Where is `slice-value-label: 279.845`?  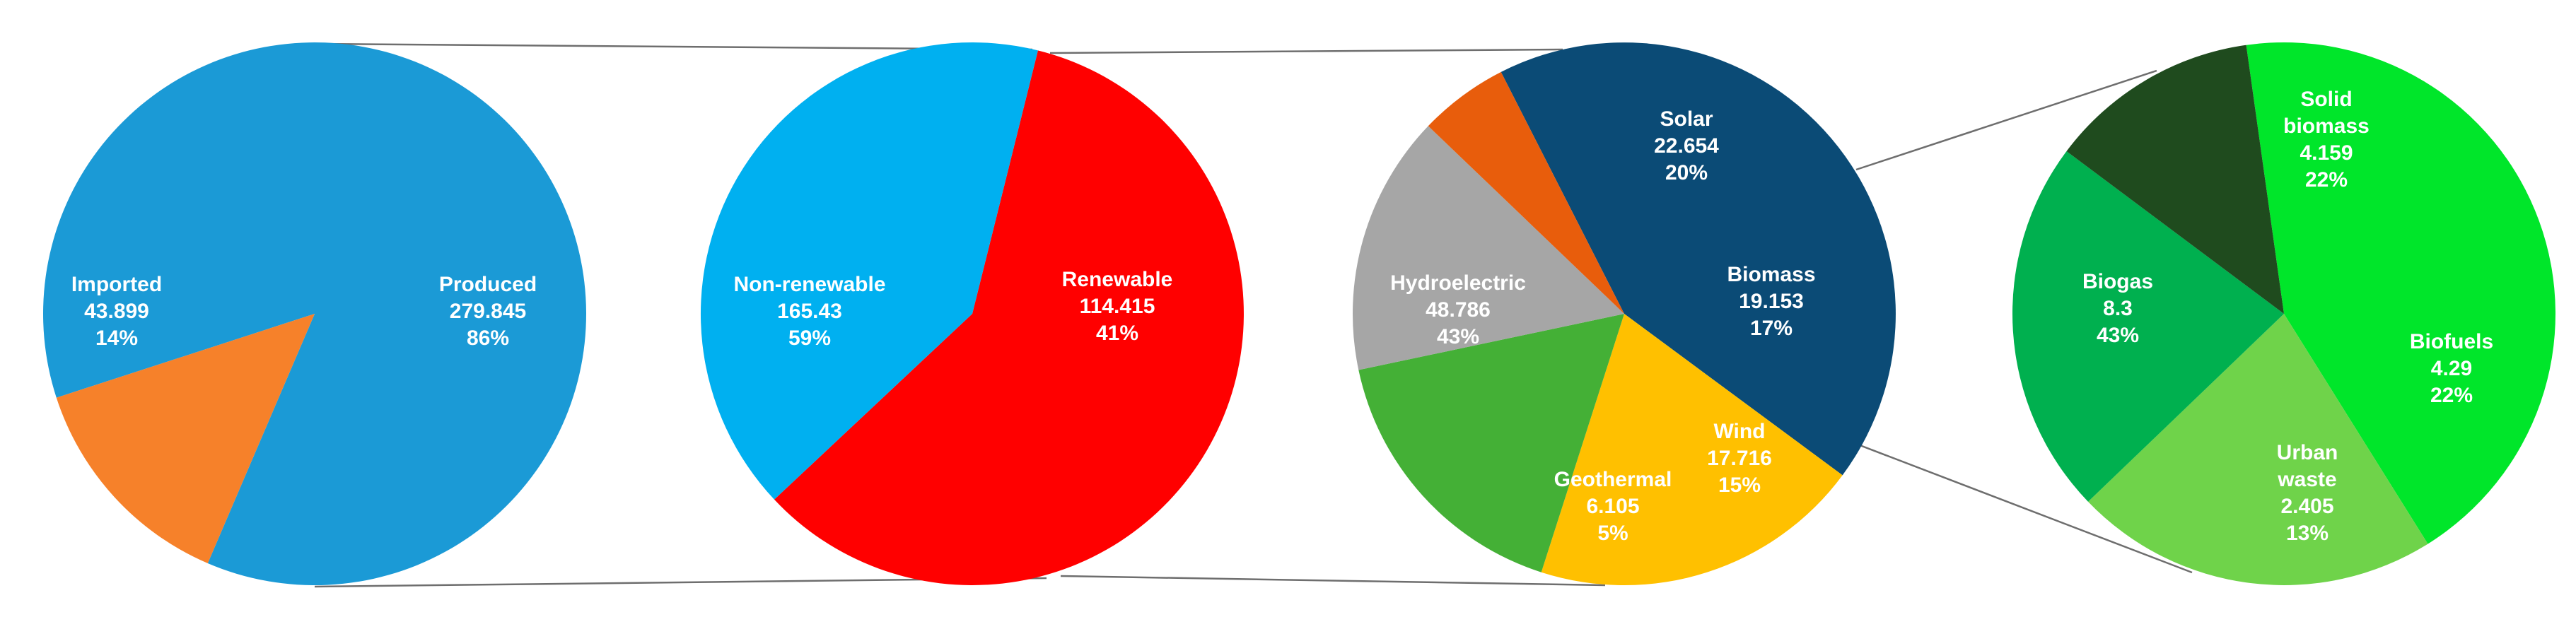
slice-value-label: 279.845 is located at coordinates (488, 312).